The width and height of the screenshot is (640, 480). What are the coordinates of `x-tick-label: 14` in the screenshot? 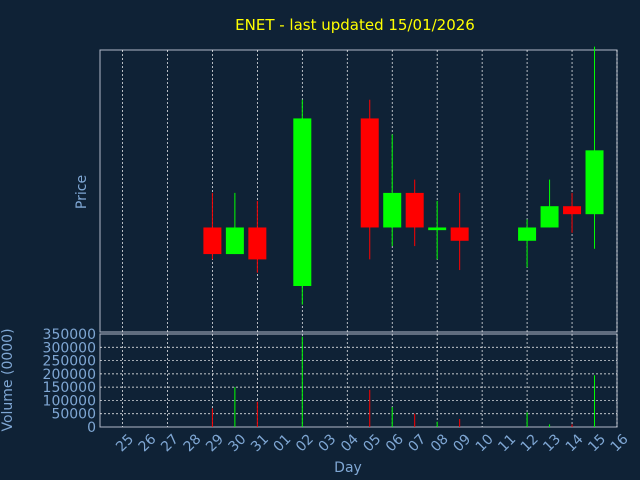 It's located at (575, 443).